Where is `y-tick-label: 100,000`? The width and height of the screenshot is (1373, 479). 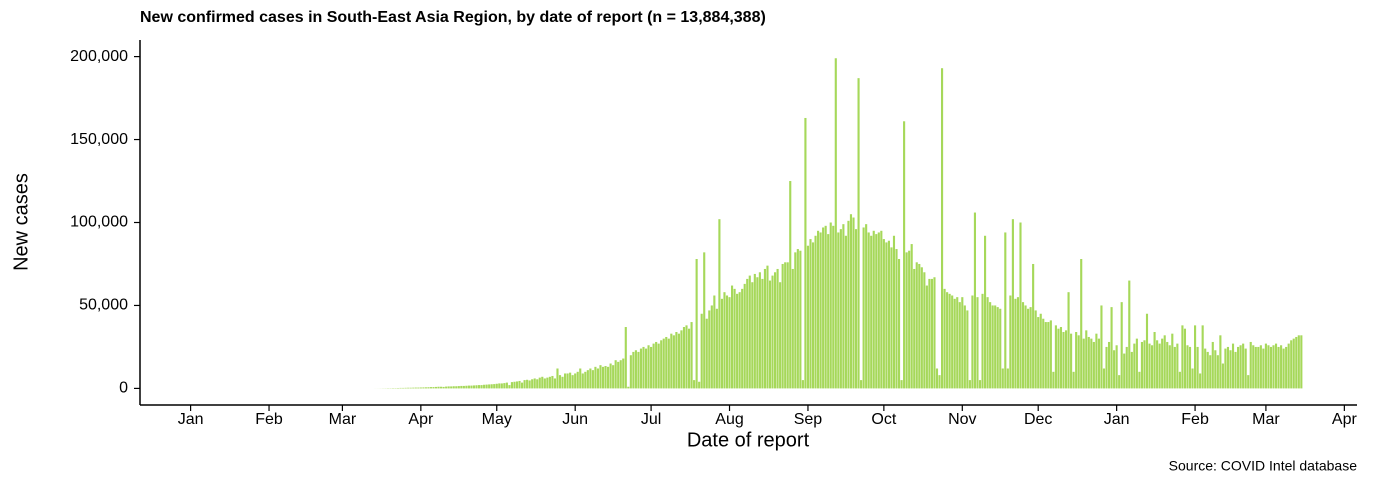 y-tick-label: 100,000 is located at coordinates (99, 222).